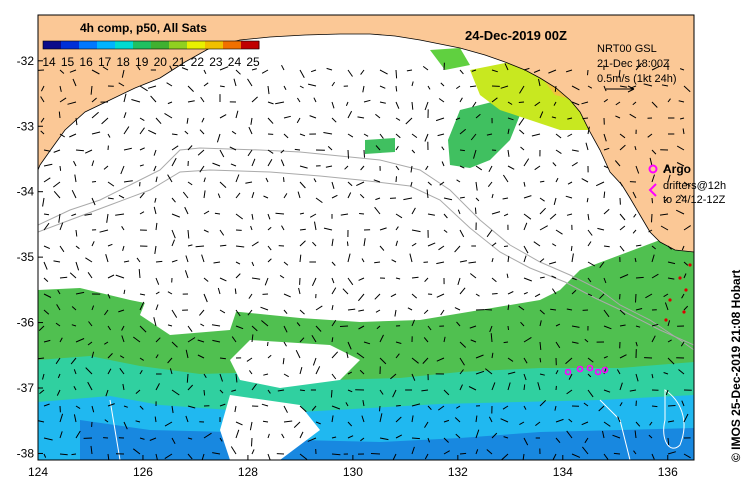 Image resolution: width=749 pixels, height=496 pixels. I want to click on argo-floats, so click(586, 370).